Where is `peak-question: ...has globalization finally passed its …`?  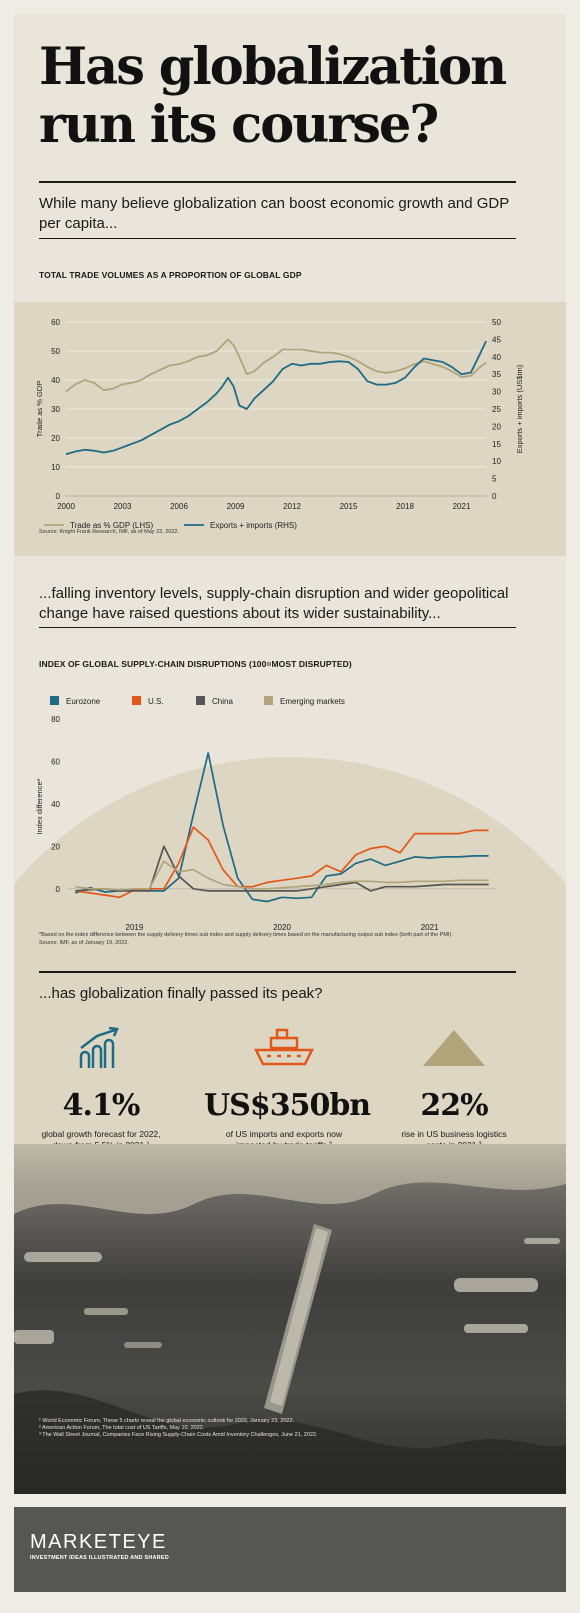 peak-question: ...has globalization finally passed its … is located at coordinates (278, 994).